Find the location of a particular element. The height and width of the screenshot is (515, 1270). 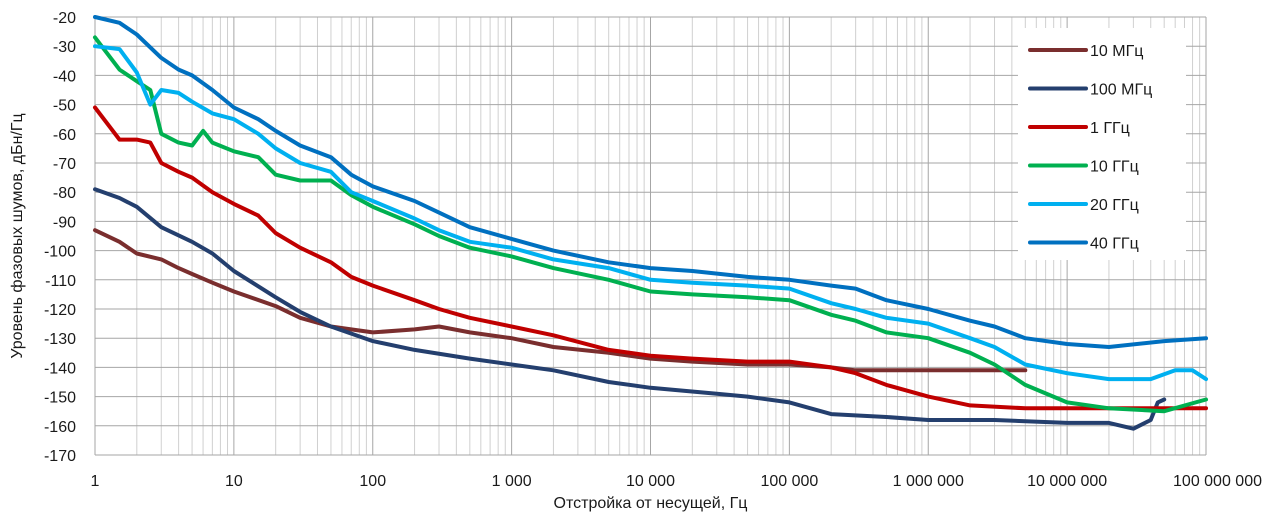

x-tick-label: 10 000 is located at coordinates (650, 481).